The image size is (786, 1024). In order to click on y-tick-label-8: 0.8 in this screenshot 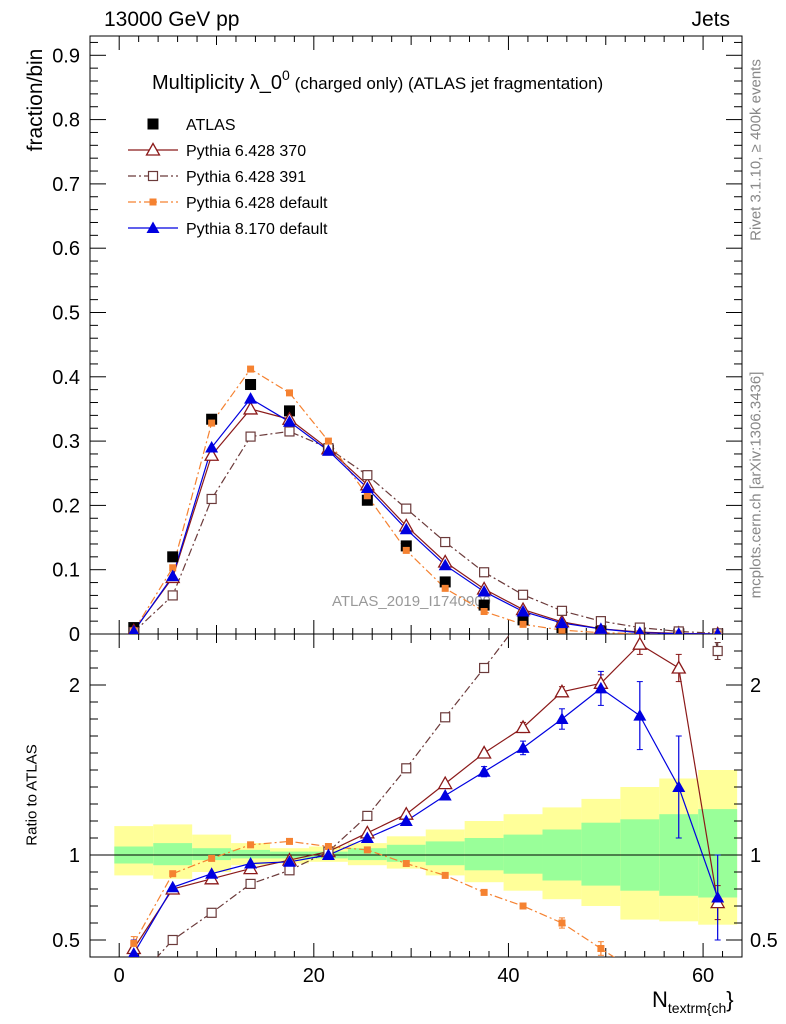, I will do `click(66, 121)`.